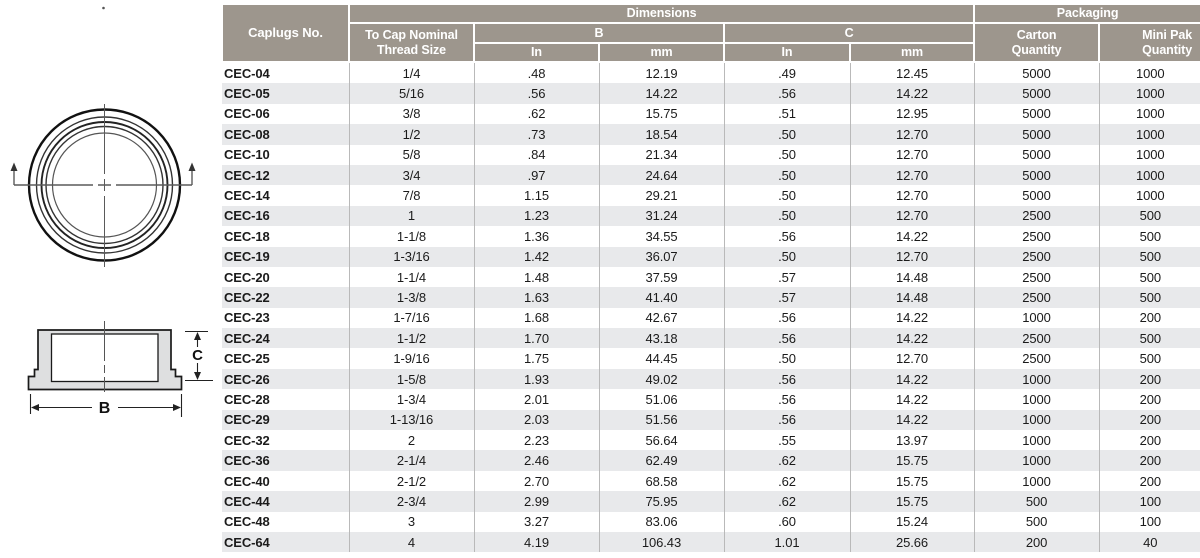  I want to click on table-row: CEC-36 2-1/4 2.46 62.49.62 15.75 1000 200, so click(711, 460).